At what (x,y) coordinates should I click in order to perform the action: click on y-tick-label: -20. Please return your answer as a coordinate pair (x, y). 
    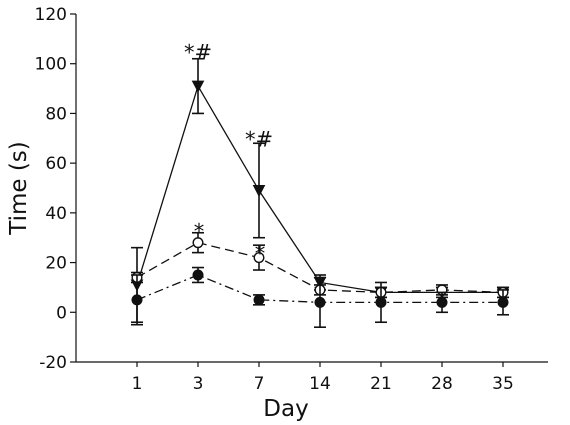
    Looking at the image, I should click on (53, 363).